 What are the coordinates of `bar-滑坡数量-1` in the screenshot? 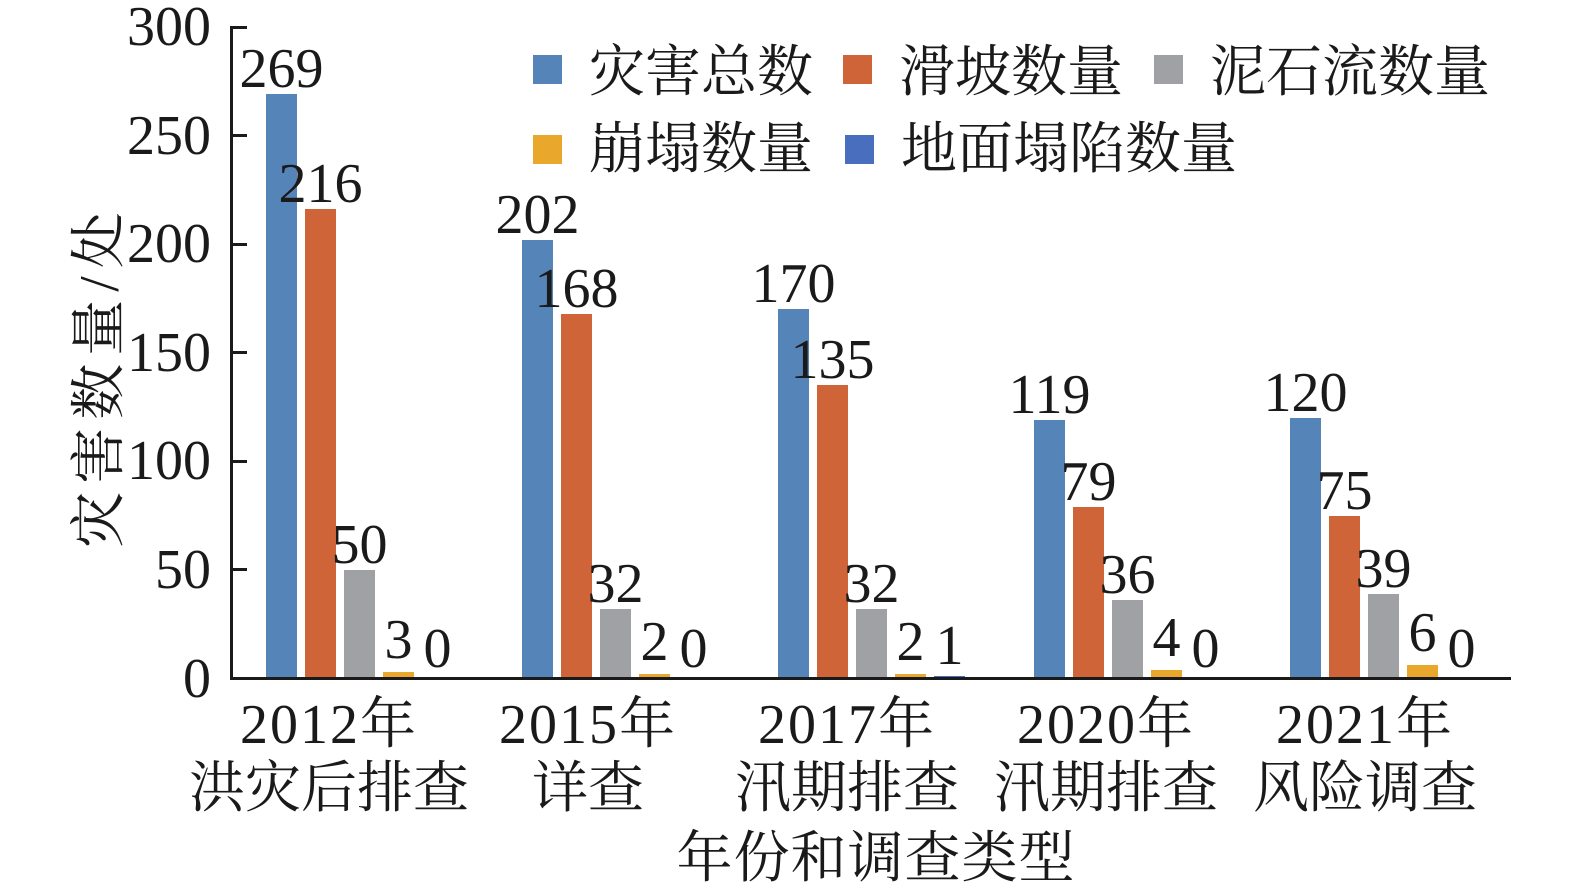 It's located at (576, 495).